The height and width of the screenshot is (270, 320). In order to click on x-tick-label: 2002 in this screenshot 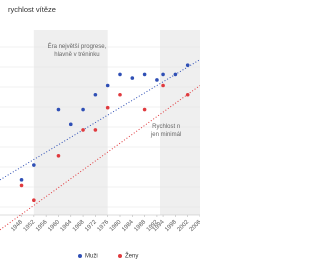, I will do `click(184, 226)`.